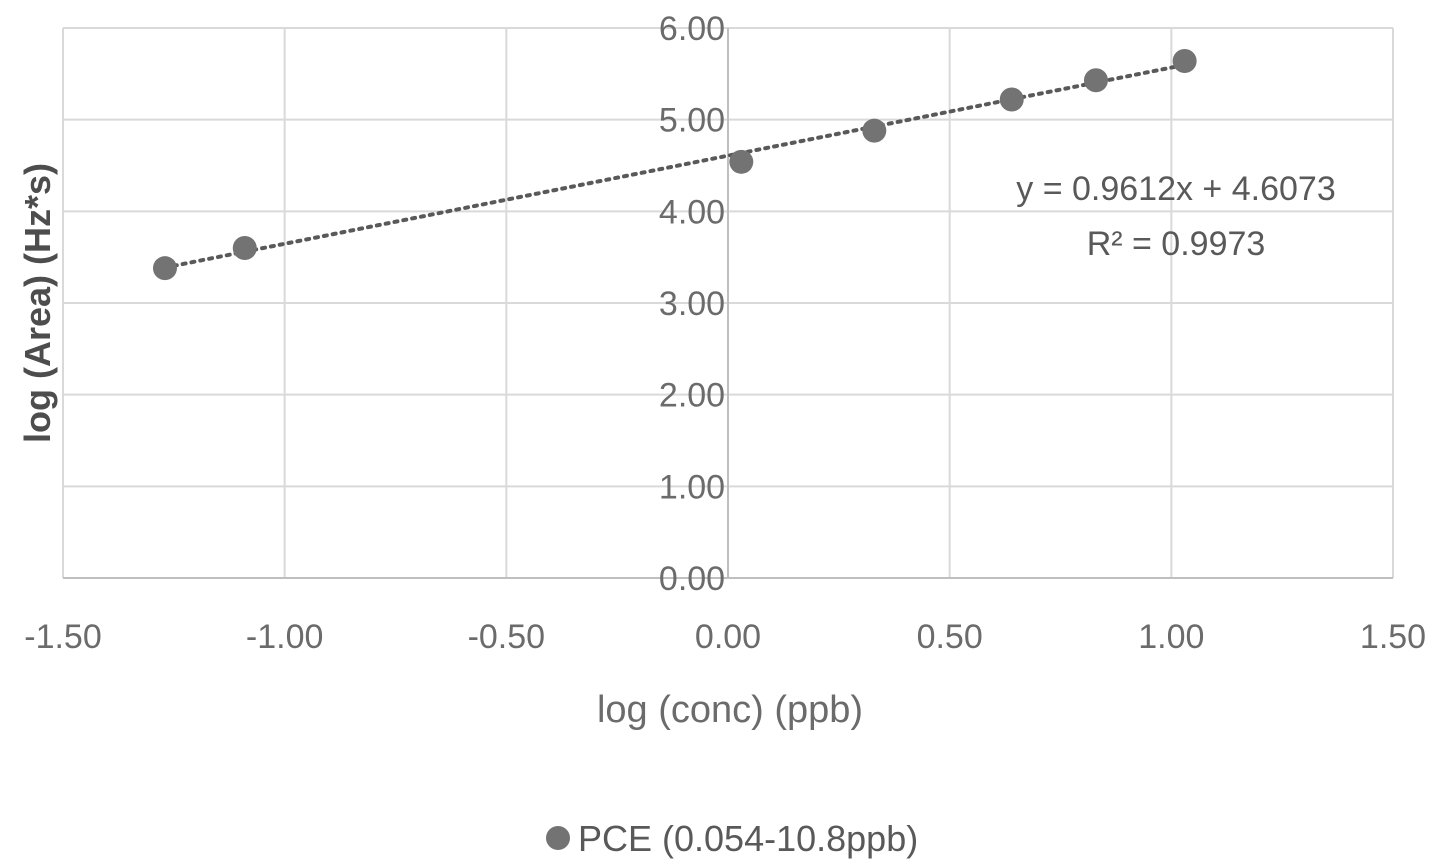  What do you see at coordinates (285, 637) in the screenshot?
I see `x-tick-label: -1.00` at bounding box center [285, 637].